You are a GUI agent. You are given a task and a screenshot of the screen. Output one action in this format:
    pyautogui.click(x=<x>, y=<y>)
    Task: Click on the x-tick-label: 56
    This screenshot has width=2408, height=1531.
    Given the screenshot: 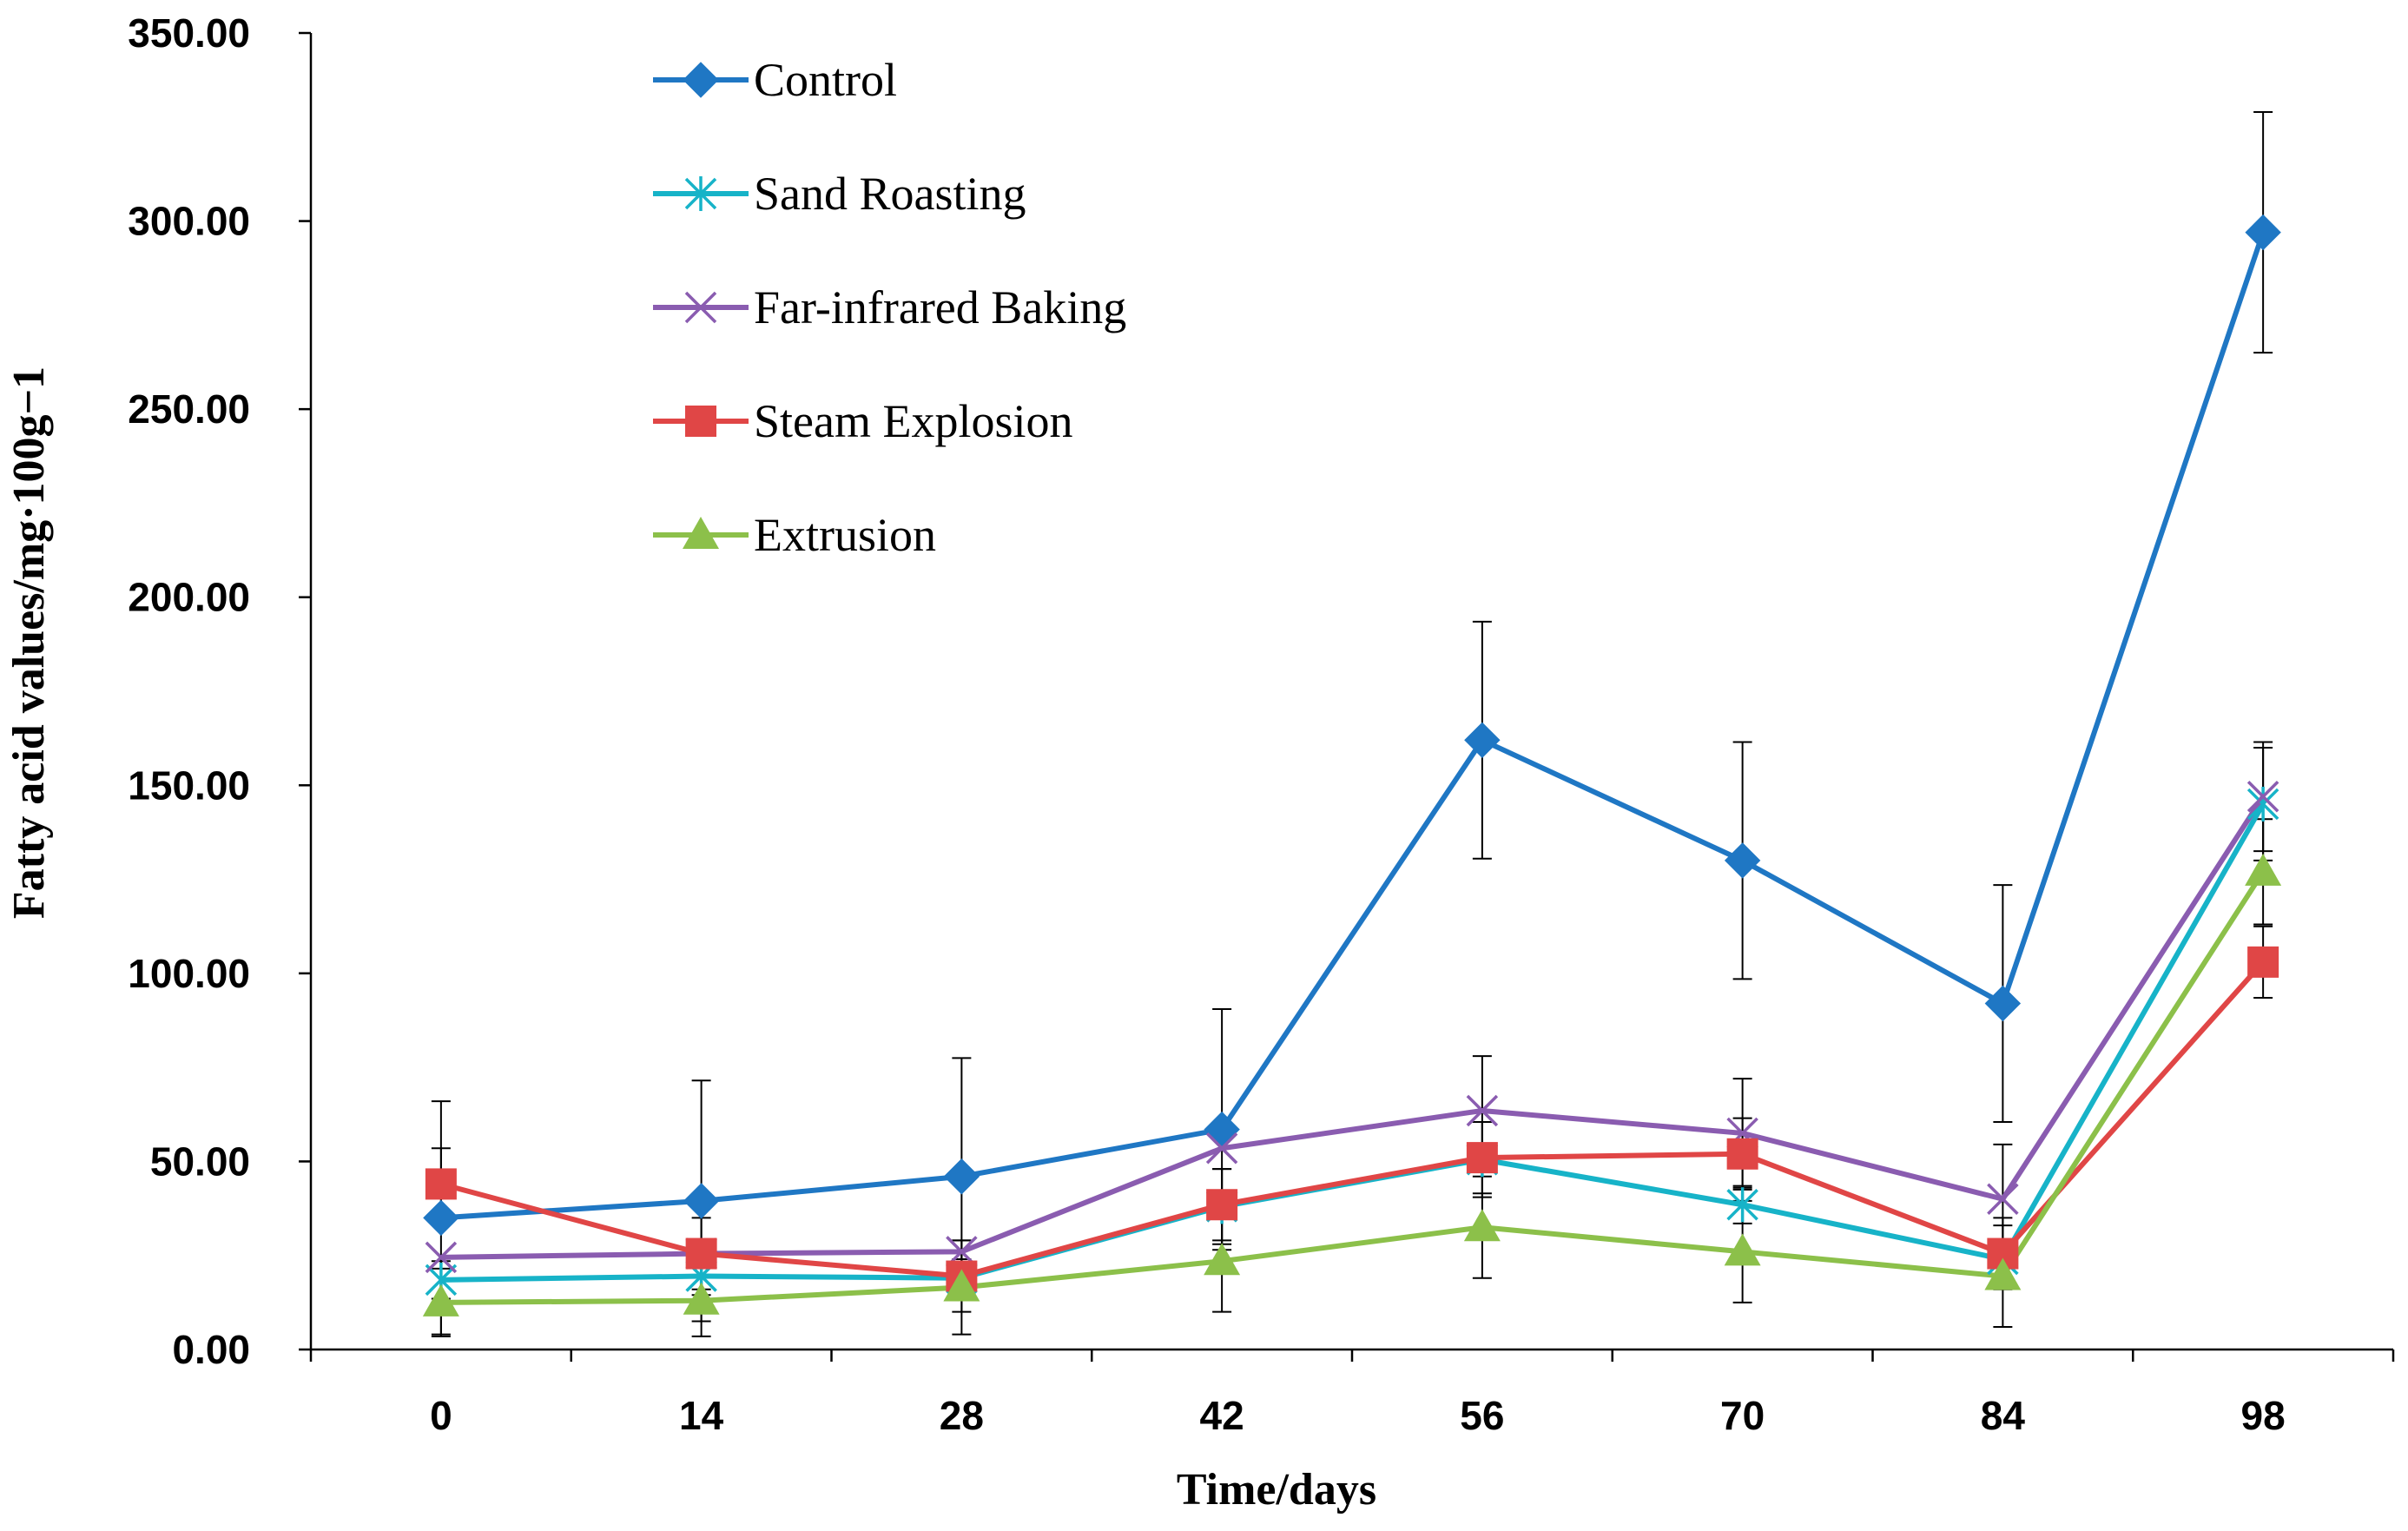 What is the action you would take?
    pyautogui.click(x=1482, y=1415)
    